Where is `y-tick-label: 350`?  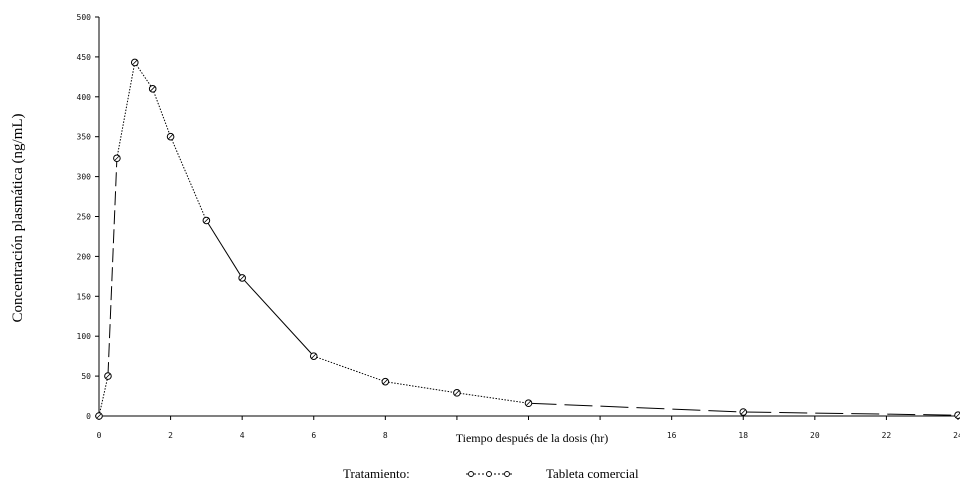 y-tick-label: 350 is located at coordinates (84, 137).